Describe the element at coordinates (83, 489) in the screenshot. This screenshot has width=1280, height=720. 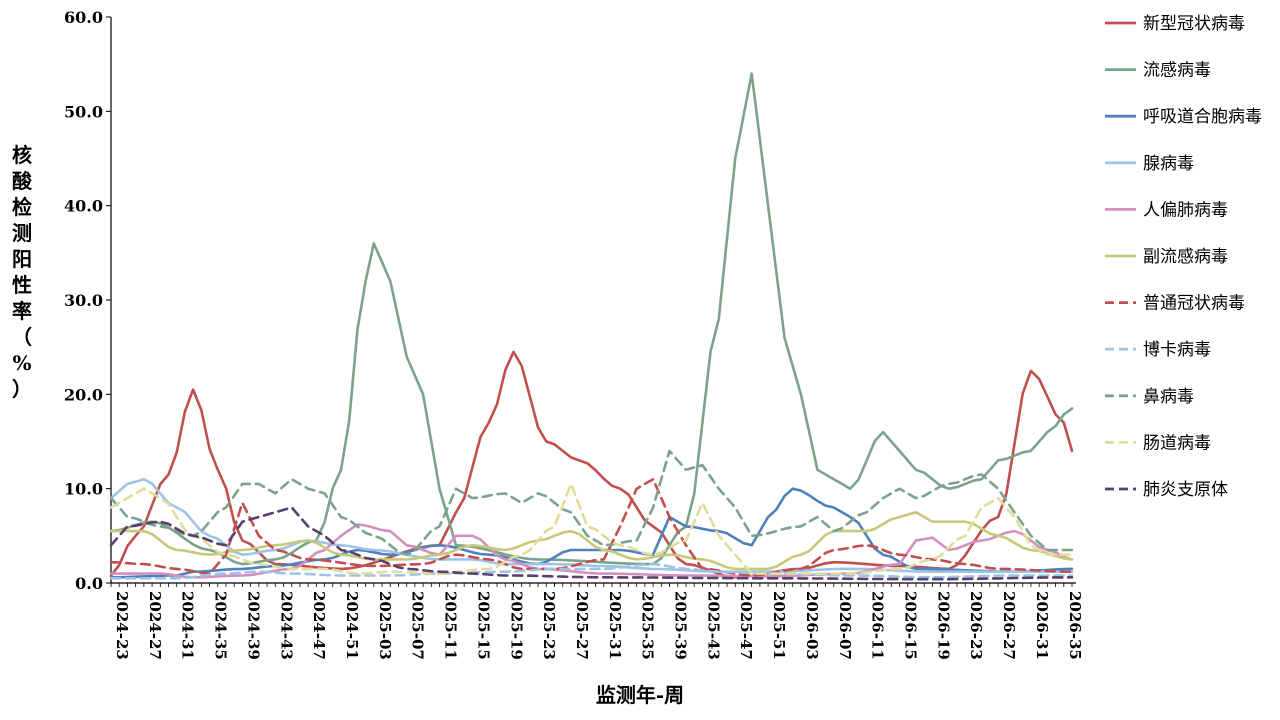
I see `y-tick-label: 10.0` at that location.